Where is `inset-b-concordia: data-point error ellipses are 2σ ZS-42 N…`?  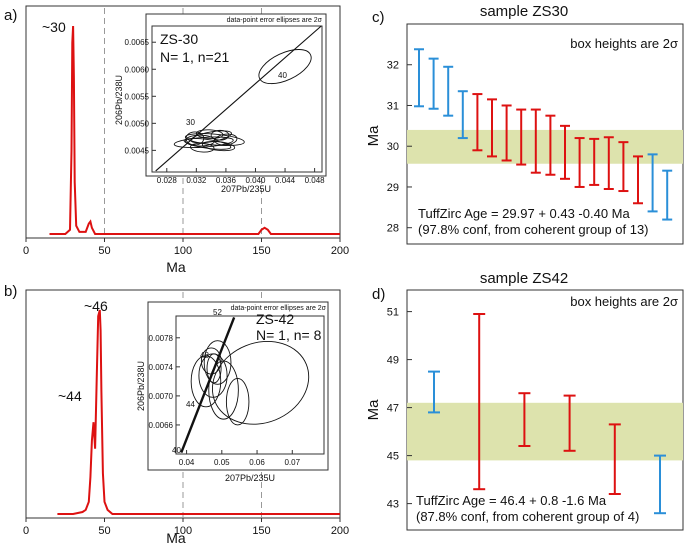 inset-b-concordia: data-point error ellipses are 2σ ZS-42 N… is located at coordinates (232, 392).